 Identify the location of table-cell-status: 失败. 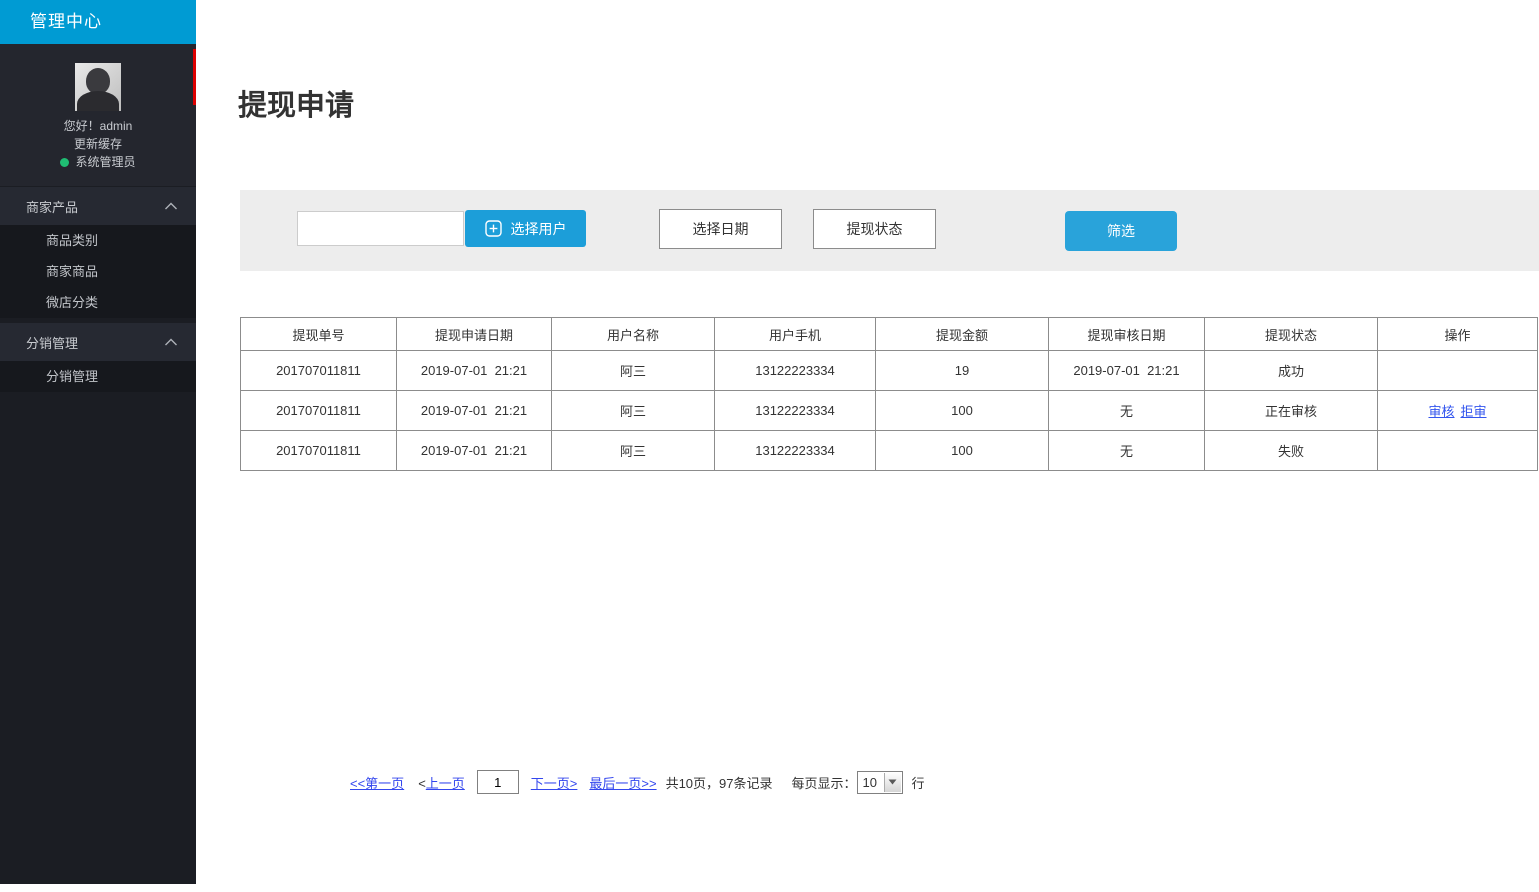
(1291, 450).